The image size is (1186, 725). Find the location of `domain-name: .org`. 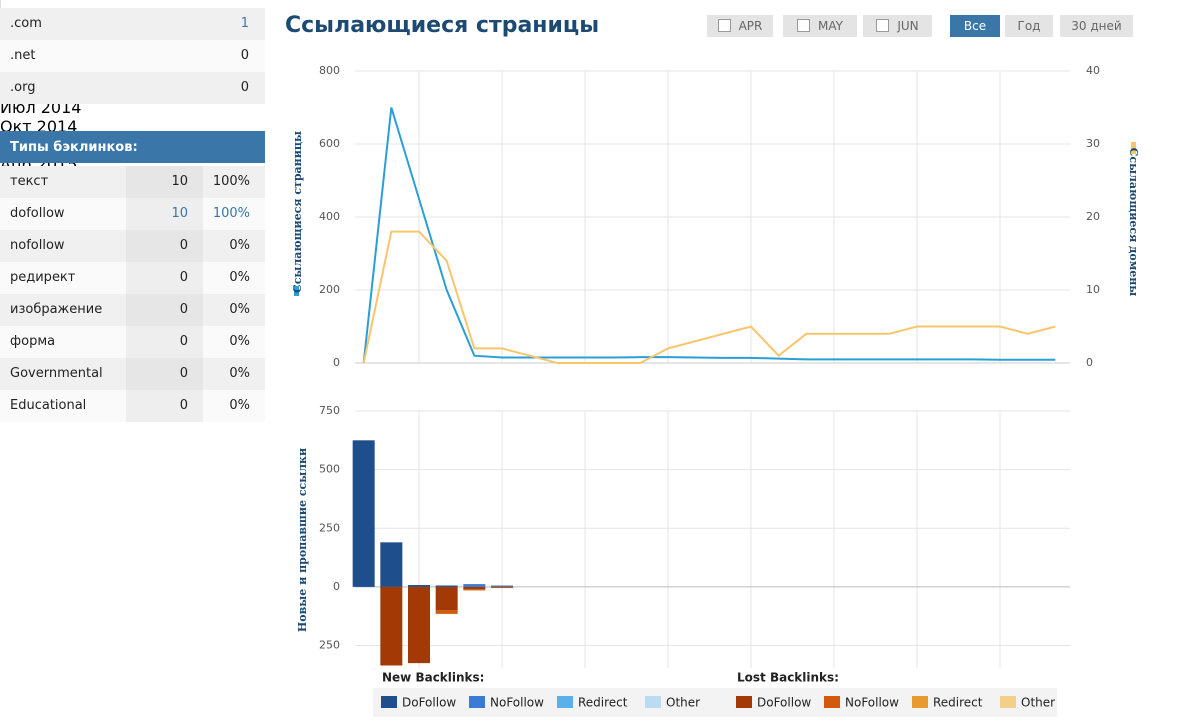

domain-name: .org is located at coordinates (23, 87).